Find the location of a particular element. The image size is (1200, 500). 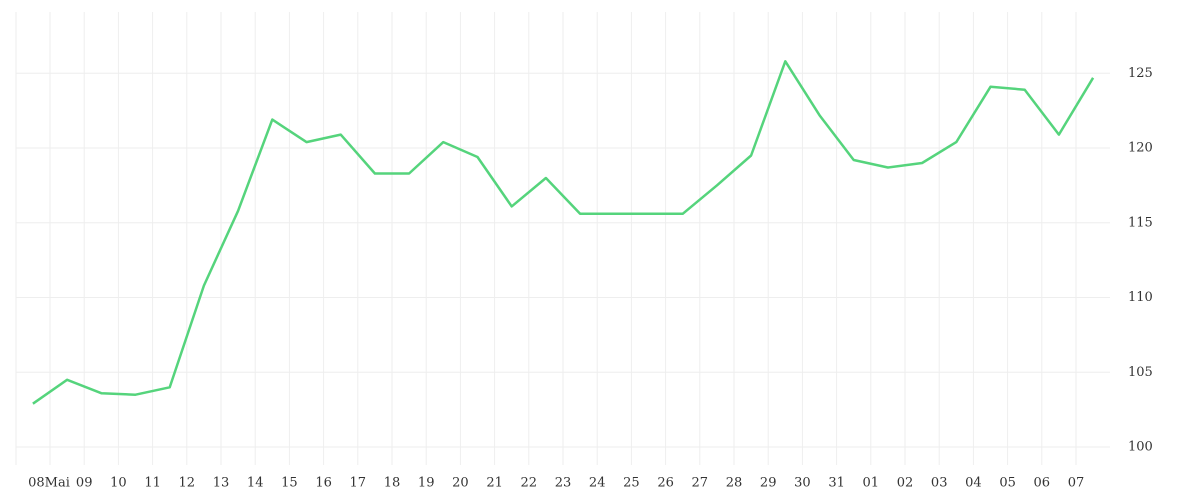

x-tick-label: 24 is located at coordinates (597, 483).